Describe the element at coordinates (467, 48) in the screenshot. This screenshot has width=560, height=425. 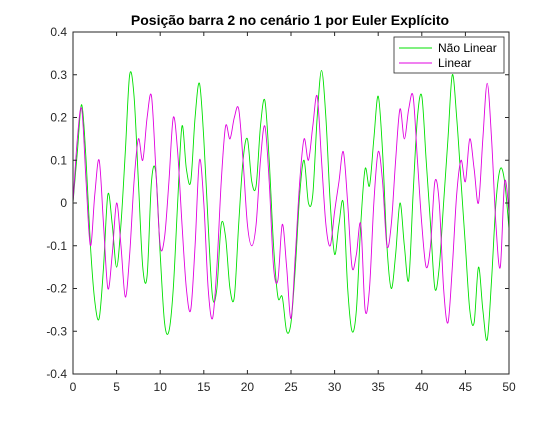
I see `legend-label-0: Não Linear` at that location.